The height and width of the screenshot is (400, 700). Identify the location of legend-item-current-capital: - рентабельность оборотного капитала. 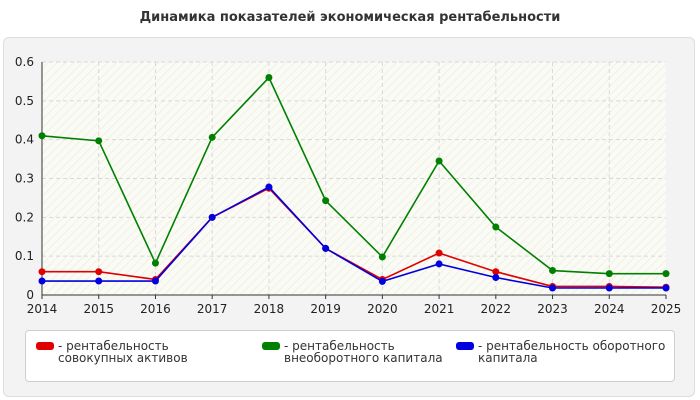
(561, 352).